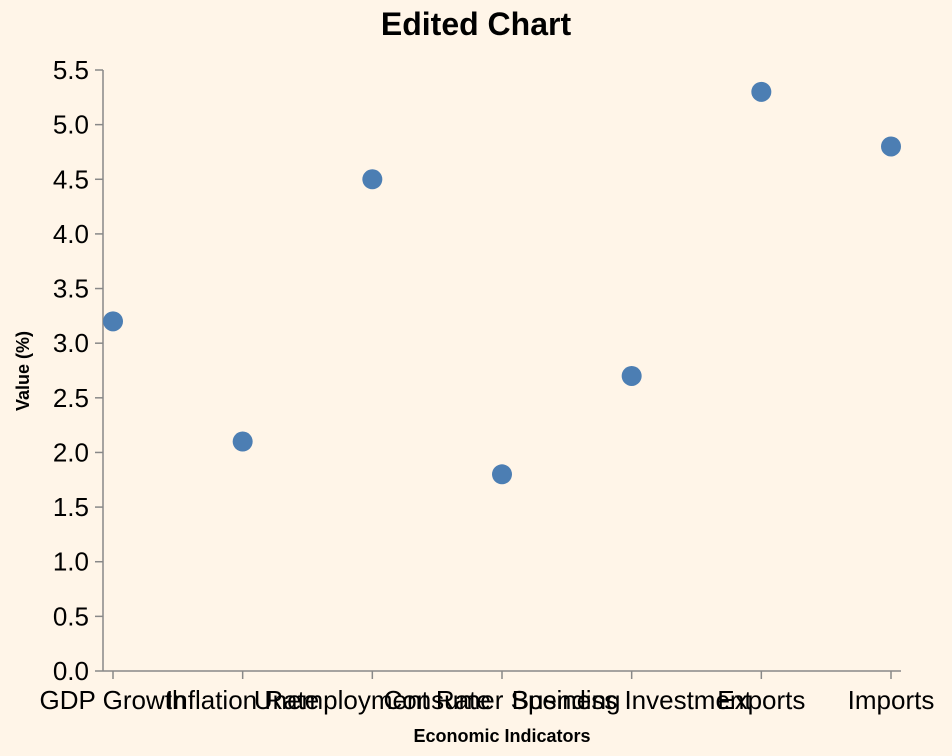 This screenshot has width=952, height=756. What do you see at coordinates (71, 398) in the screenshot?
I see `y-tick-label: 2.5` at bounding box center [71, 398].